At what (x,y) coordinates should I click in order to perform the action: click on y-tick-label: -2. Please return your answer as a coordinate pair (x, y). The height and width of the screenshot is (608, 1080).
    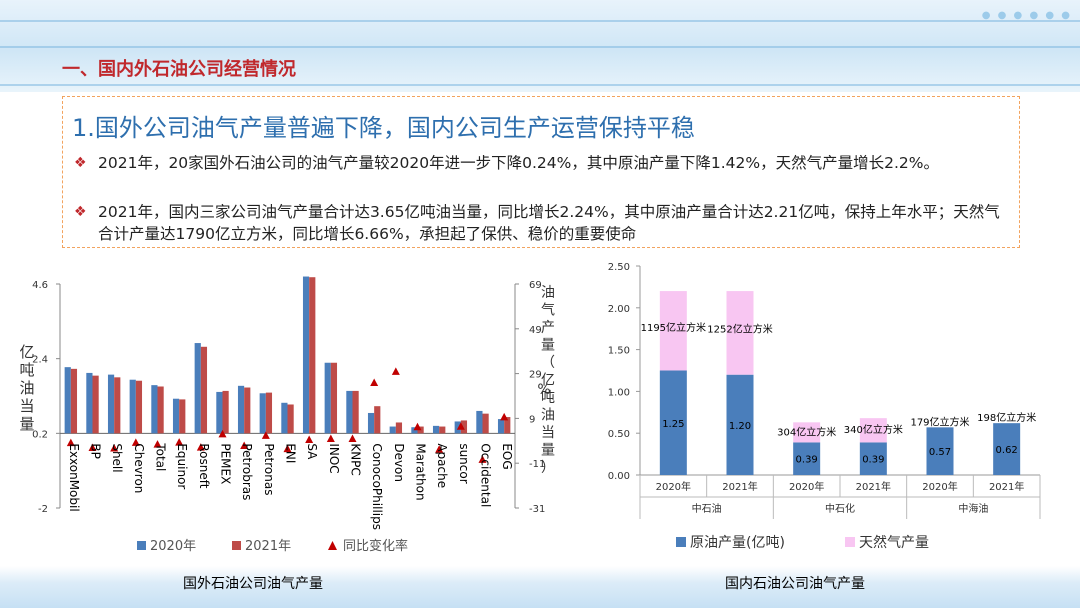
    Looking at the image, I should click on (43, 509).